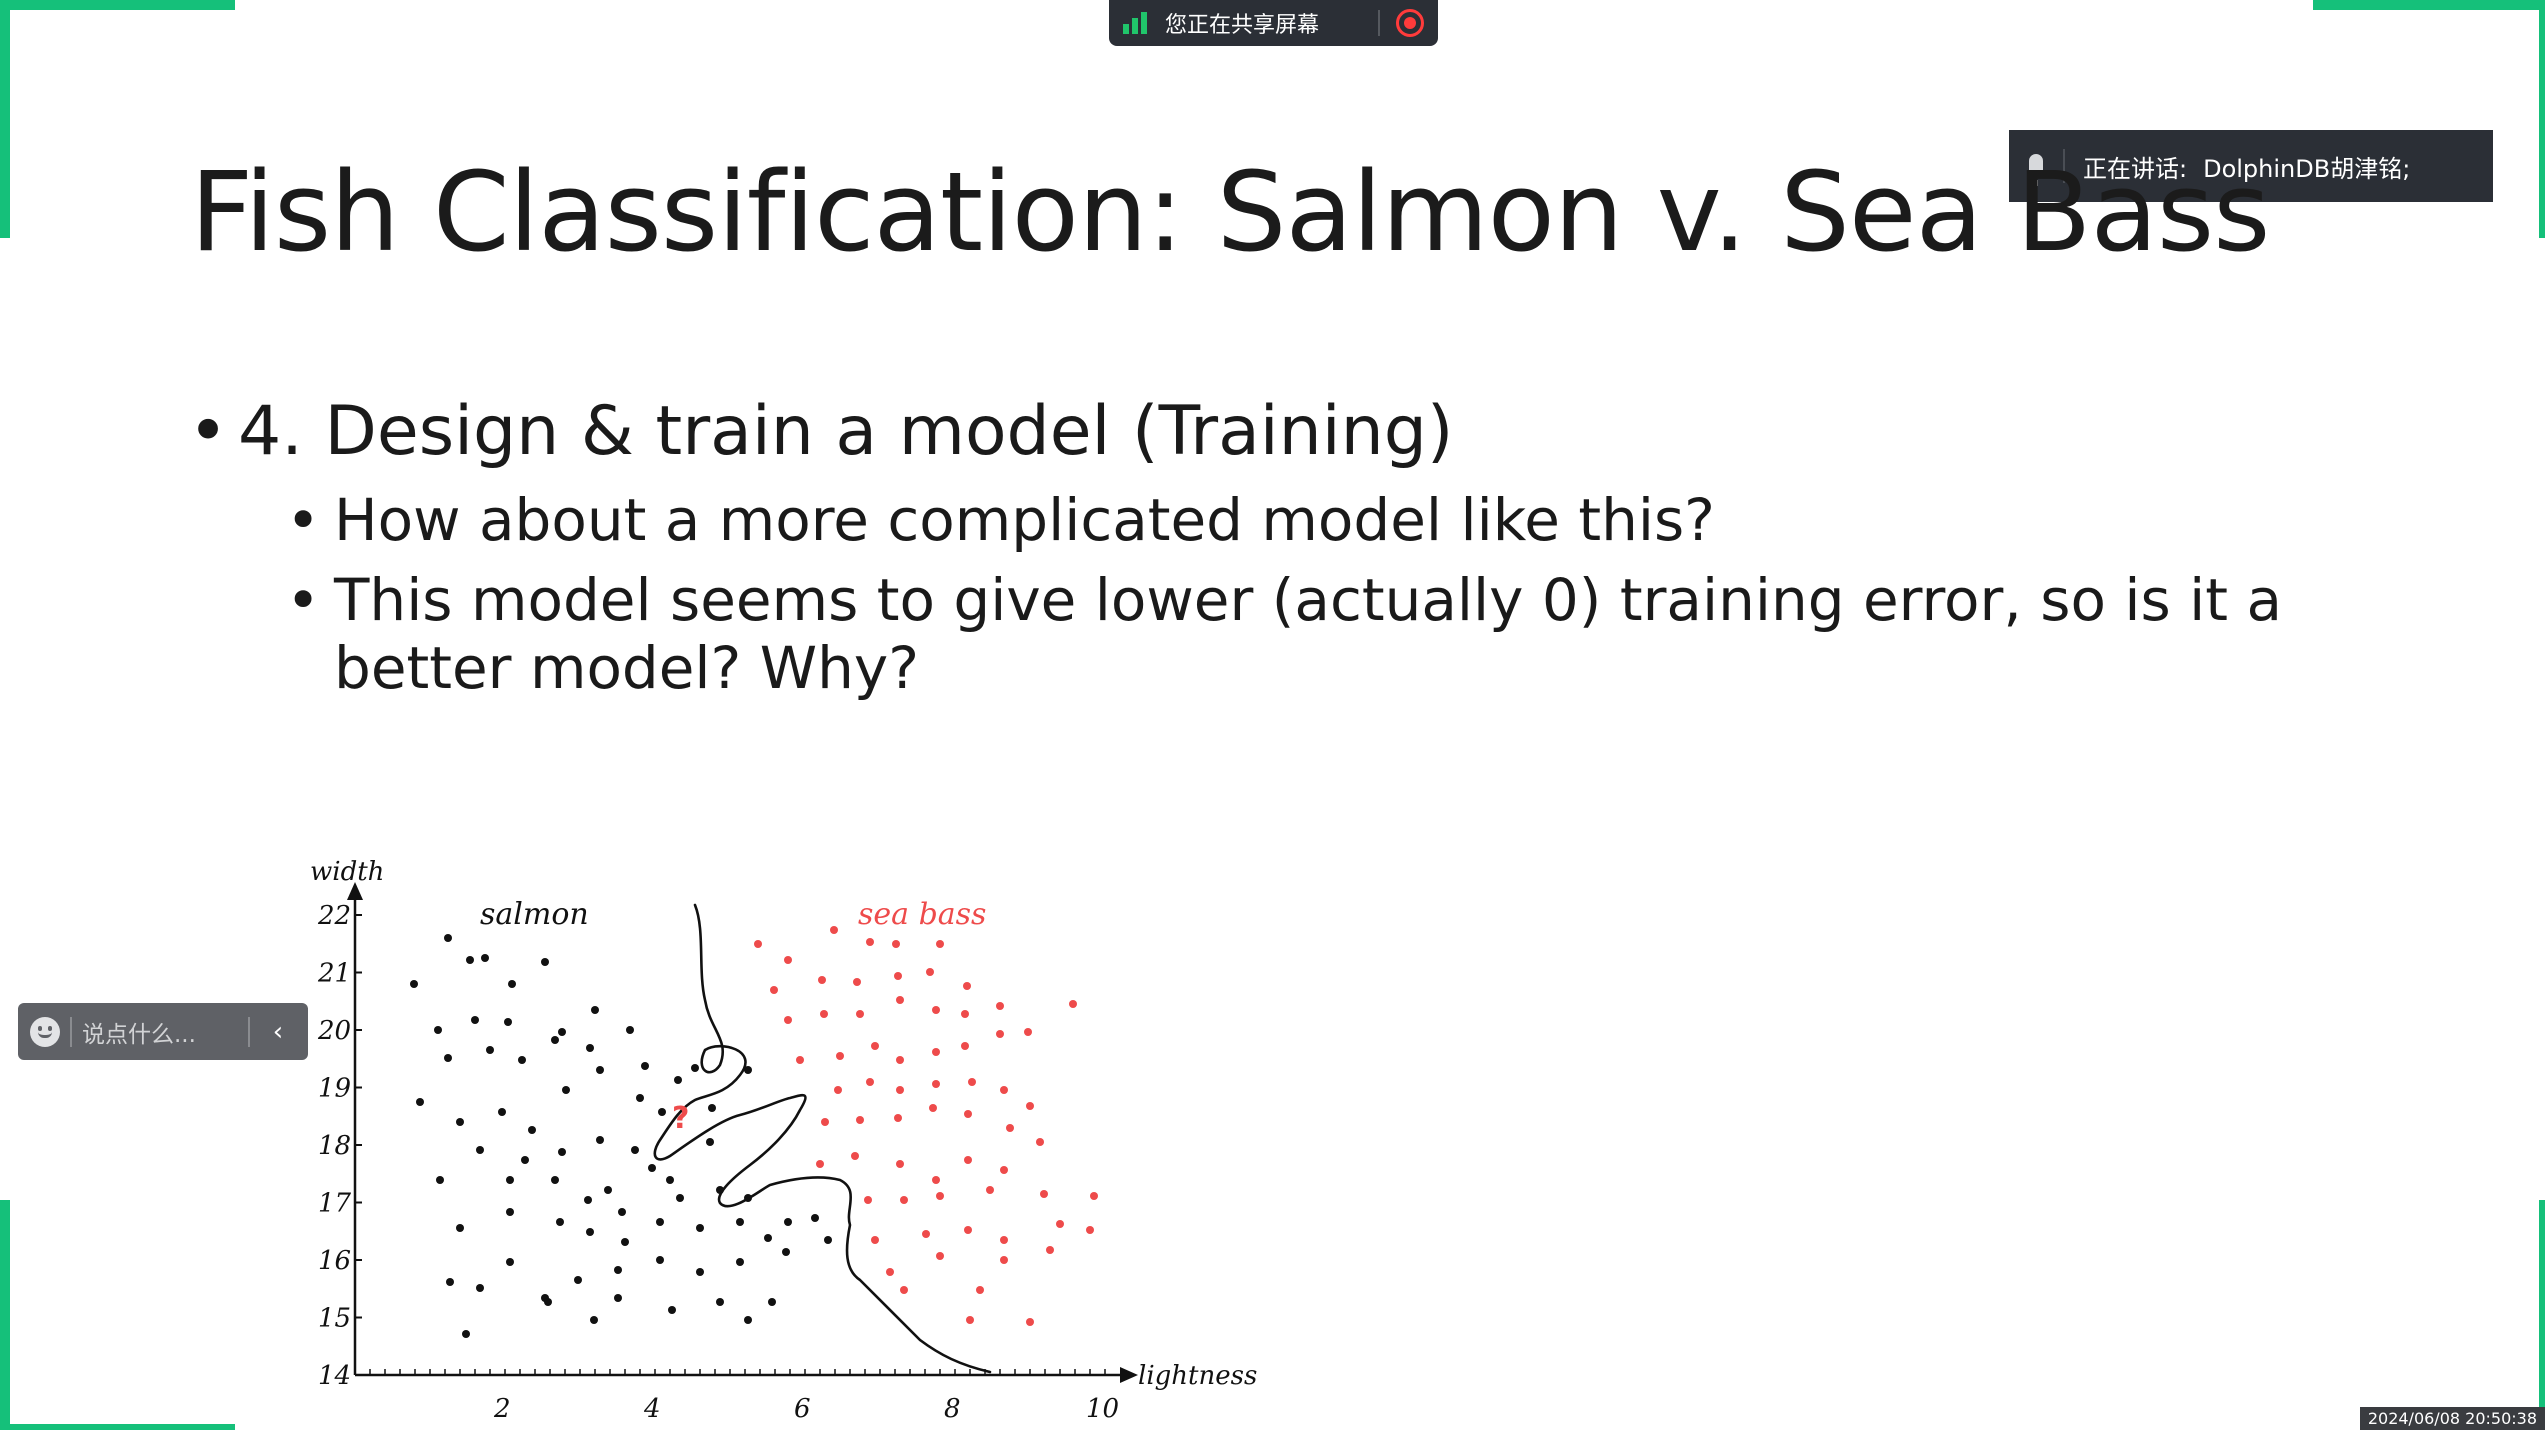  I want to click on salmon-label: salmon, so click(534, 914).